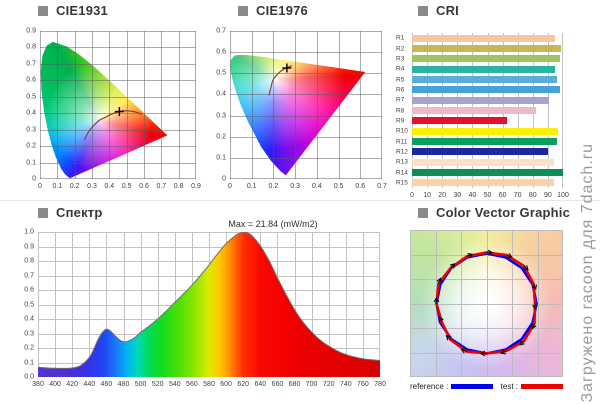 The width and height of the screenshot is (600, 404). What do you see at coordinates (400, 79) in the screenshot?
I see `cri-category-label: R5` at bounding box center [400, 79].